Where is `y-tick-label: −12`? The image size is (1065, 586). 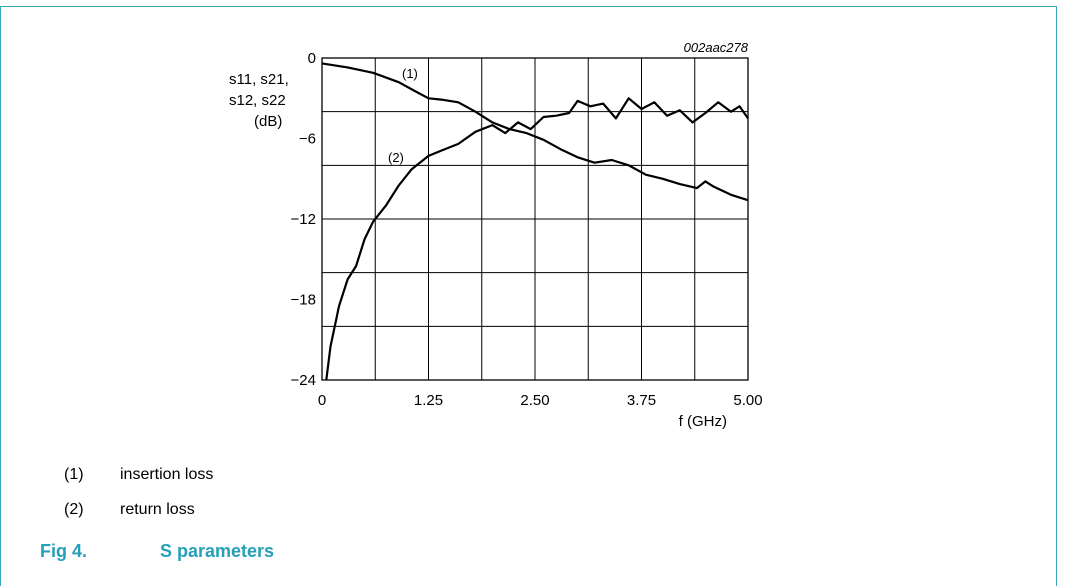 y-tick-label: −12 is located at coordinates (303, 219).